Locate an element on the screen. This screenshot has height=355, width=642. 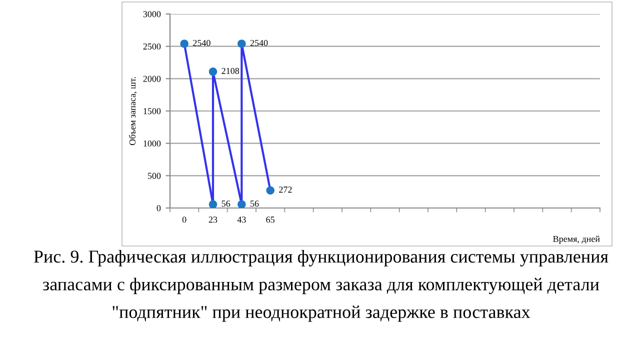
y-tick-label: 500 is located at coordinates (154, 175).